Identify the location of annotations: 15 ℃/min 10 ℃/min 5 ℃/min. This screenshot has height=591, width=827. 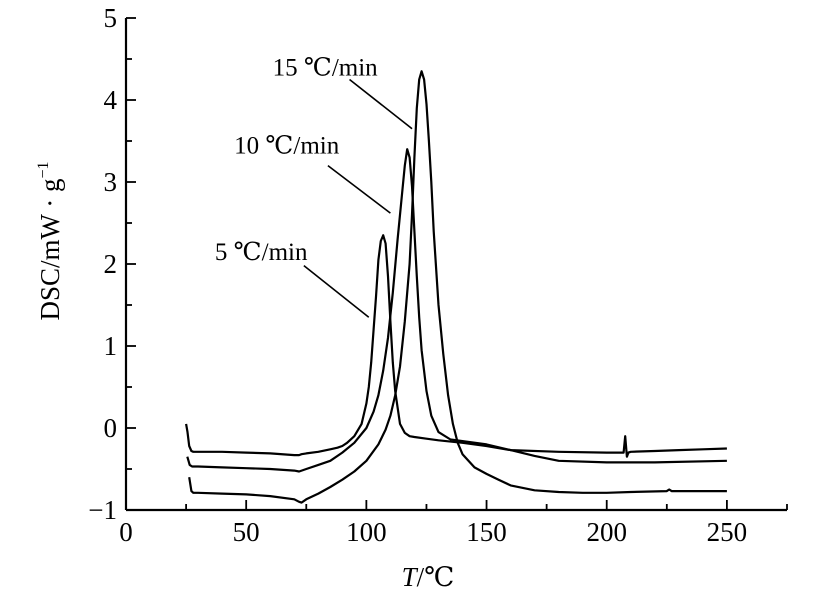
(314, 186).